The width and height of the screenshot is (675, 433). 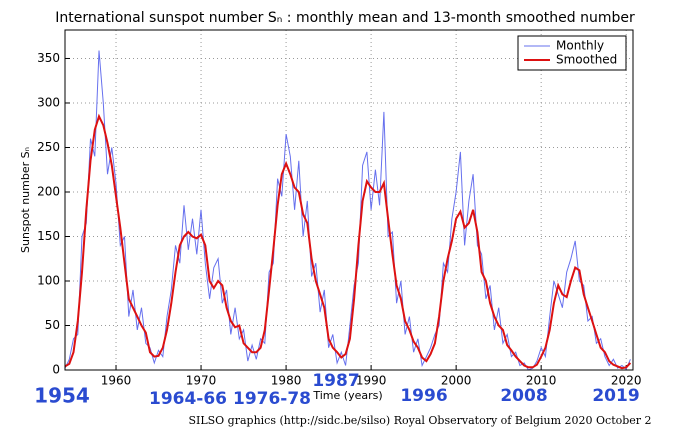 What do you see at coordinates (541, 381) in the screenshot?
I see `x-tick-label: 2010` at bounding box center [541, 381].